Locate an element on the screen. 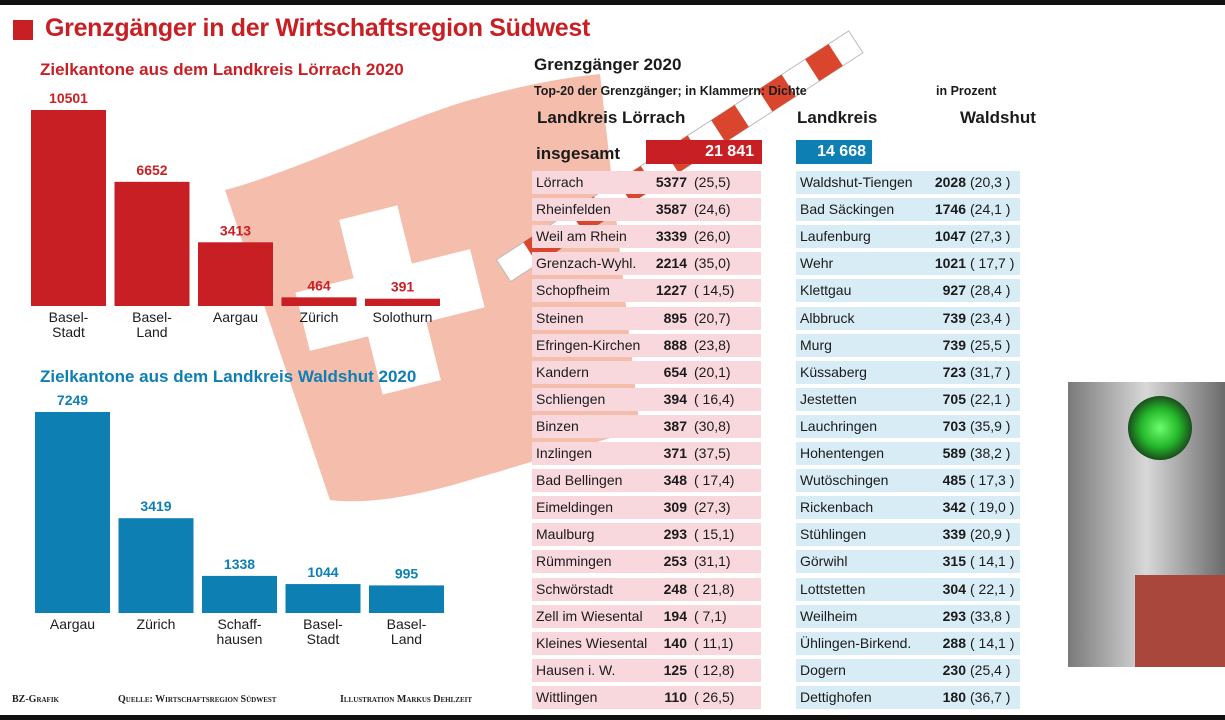 The width and height of the screenshot is (1225, 720). row-name: Murg is located at coordinates (816, 344).